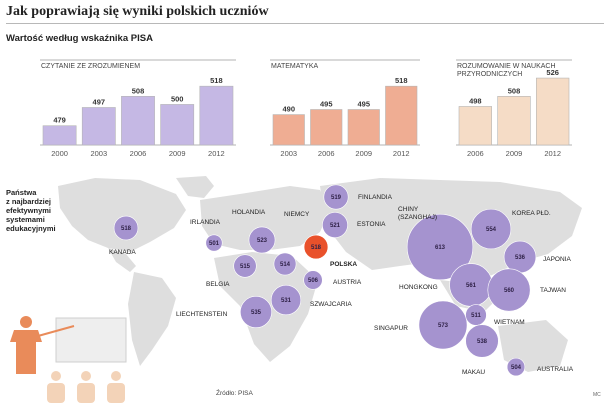 Image resolution: width=612 pixels, height=409 pixels. Describe the element at coordinates (205, 222) in the screenshot. I see `country-name-label: IRLANDIA` at that location.